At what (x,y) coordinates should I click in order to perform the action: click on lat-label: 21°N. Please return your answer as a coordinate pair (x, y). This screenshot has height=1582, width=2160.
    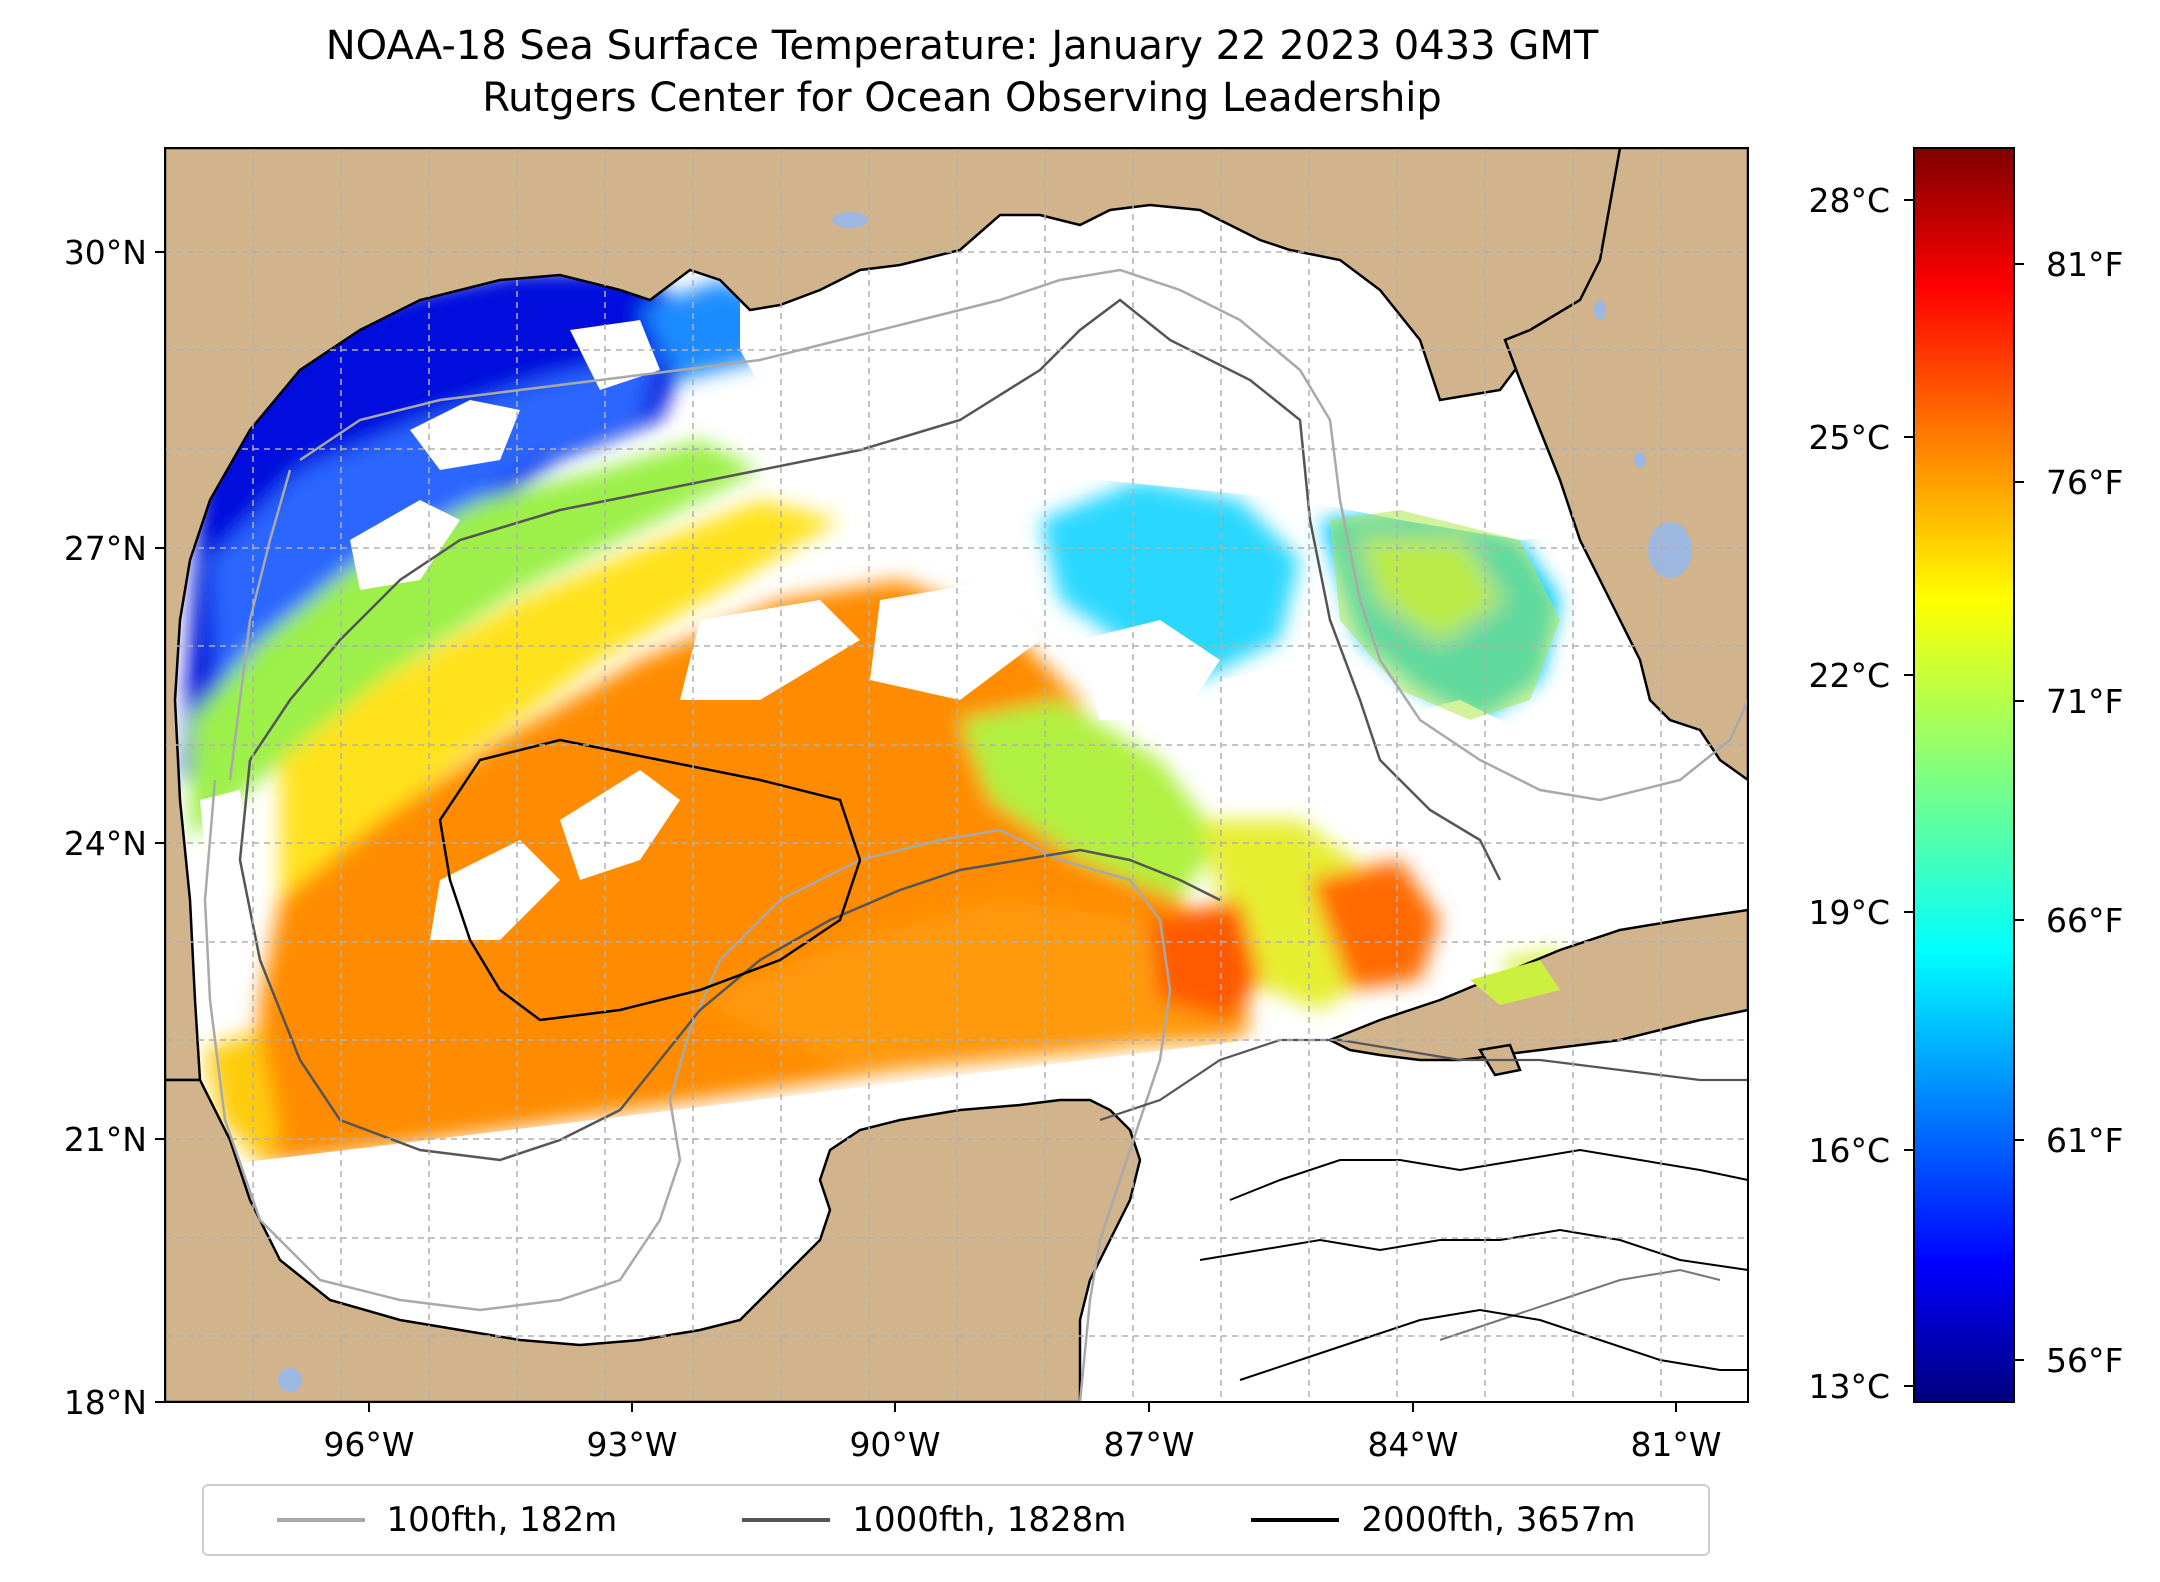
    Looking at the image, I should click on (105, 1139).